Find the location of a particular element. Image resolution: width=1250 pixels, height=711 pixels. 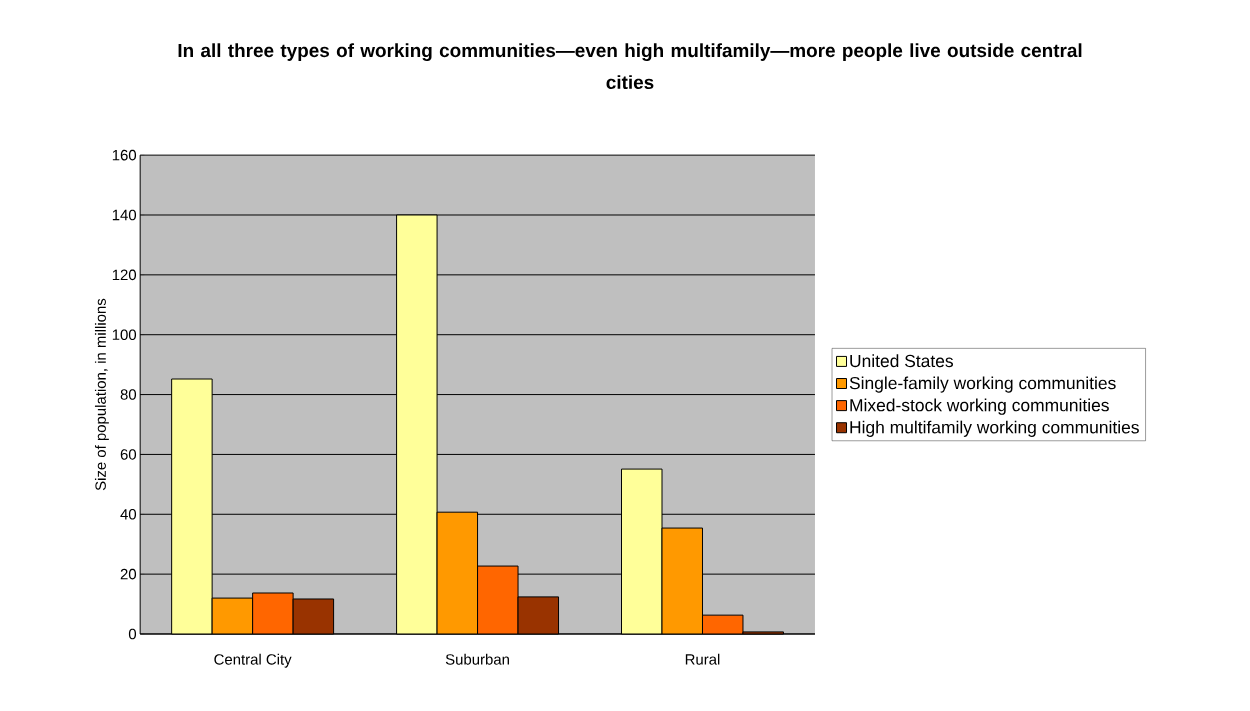

y-tick-label: 160 is located at coordinates (124, 155).